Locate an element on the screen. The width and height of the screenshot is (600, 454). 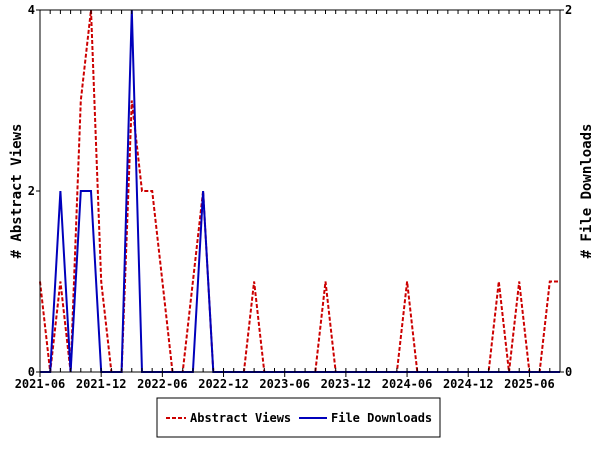
x-tick-label: 2021-12 is located at coordinates (101, 384).